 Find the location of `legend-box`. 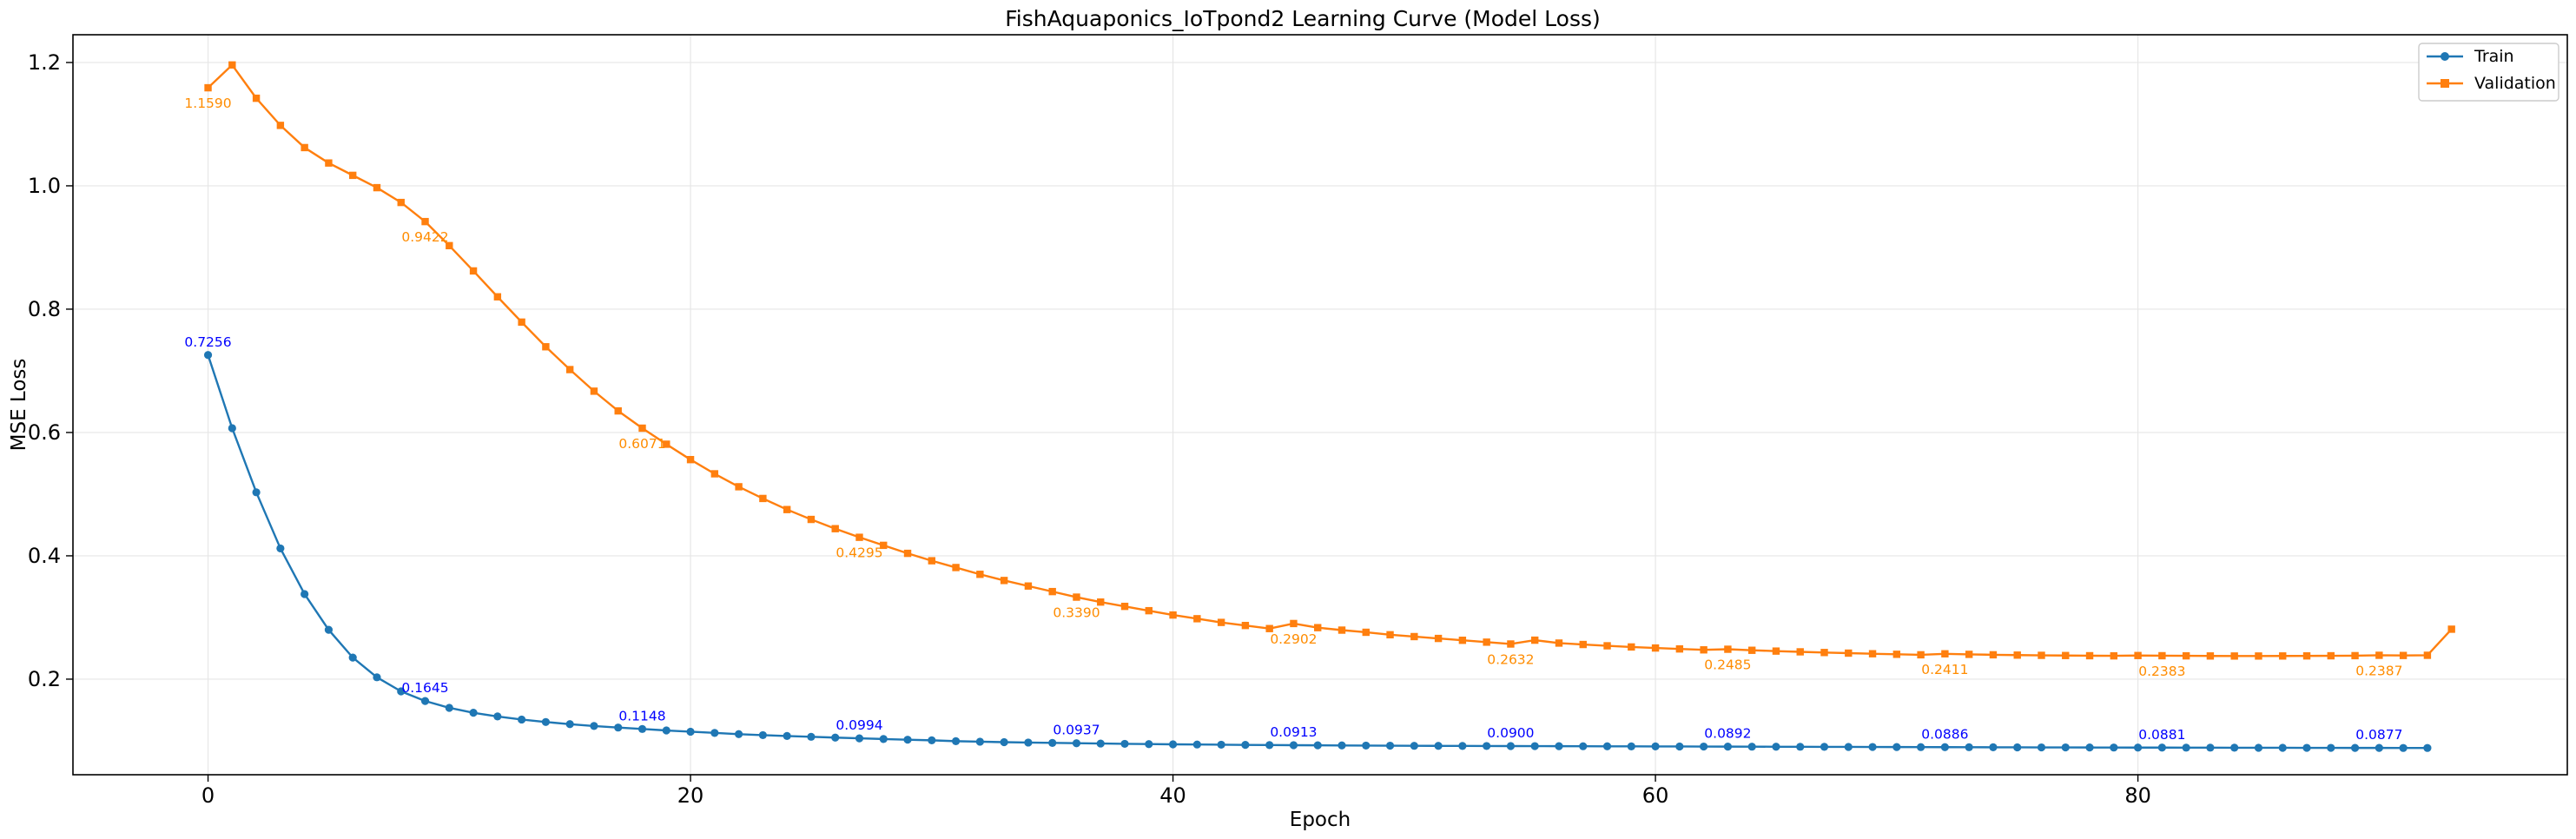

legend-box is located at coordinates (2488, 72).